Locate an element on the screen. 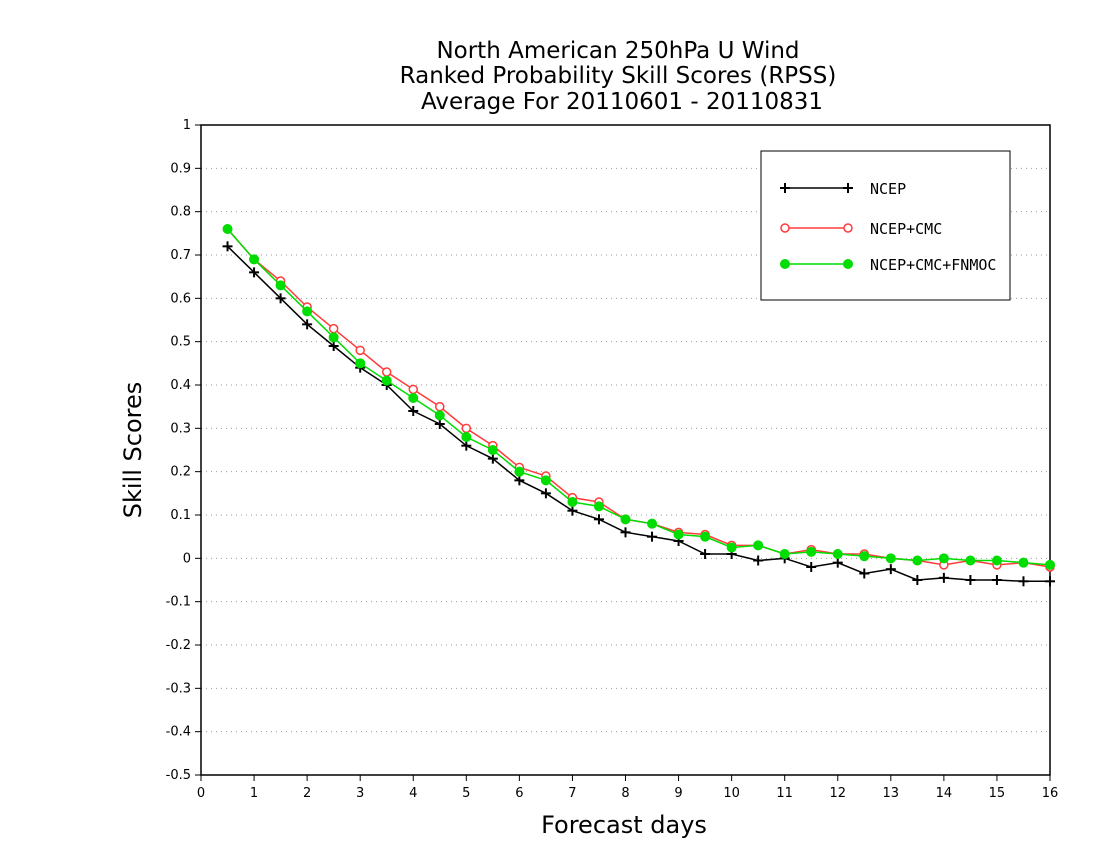  x-tick-label: 9 is located at coordinates (678, 793).